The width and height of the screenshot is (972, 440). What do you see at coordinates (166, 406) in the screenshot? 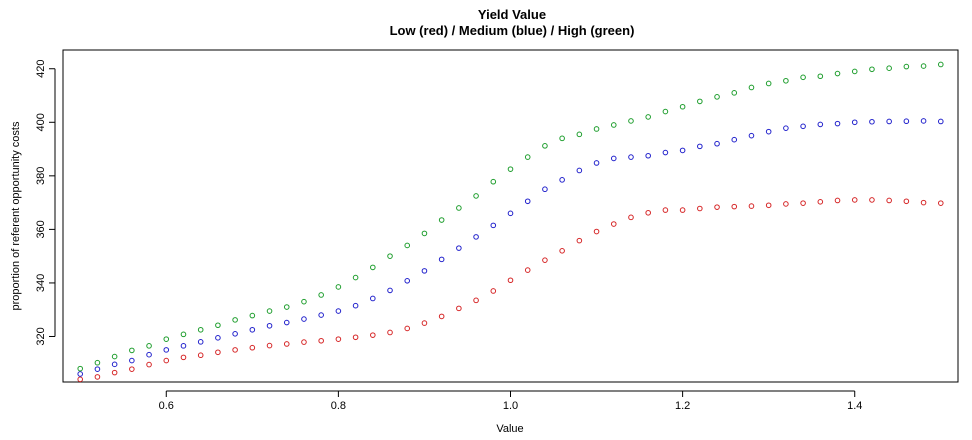
I see `x-tick-label: 0.6` at bounding box center [166, 406].